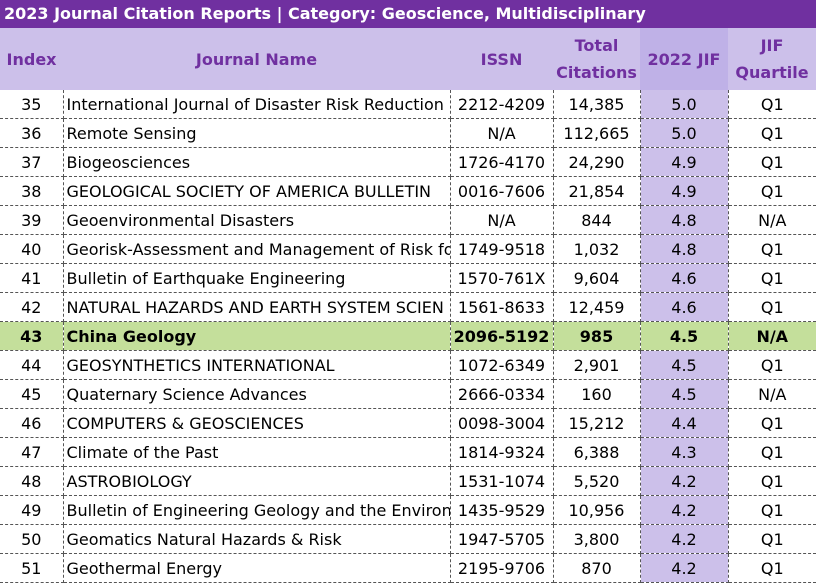 This screenshot has width=816, height=583. What do you see at coordinates (684, 307) in the screenshot?
I see `cell-jif: 4.6` at bounding box center [684, 307].